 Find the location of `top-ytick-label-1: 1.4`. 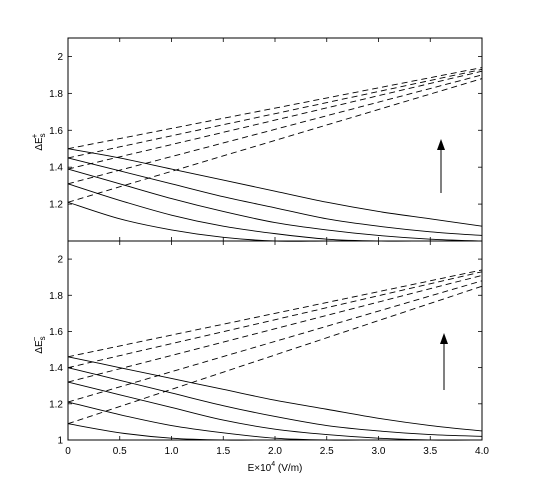

top-ytick-label-1: 1.4 is located at coordinates (56, 168).